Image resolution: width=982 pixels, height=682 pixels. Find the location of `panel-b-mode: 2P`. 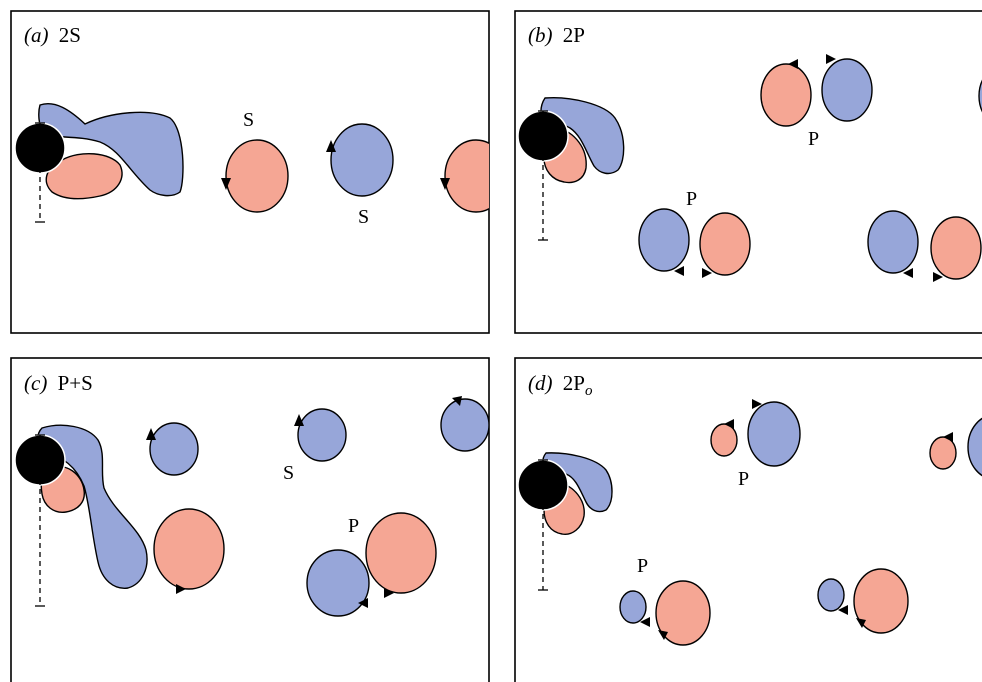

panel-b-mode: 2P is located at coordinates (574, 35).